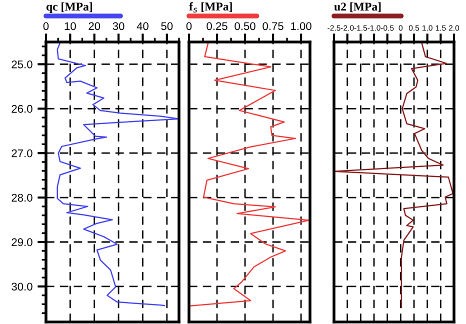 This screenshot has height=324, width=466. I want to click on text: u2 [MPa], so click(357, 7).